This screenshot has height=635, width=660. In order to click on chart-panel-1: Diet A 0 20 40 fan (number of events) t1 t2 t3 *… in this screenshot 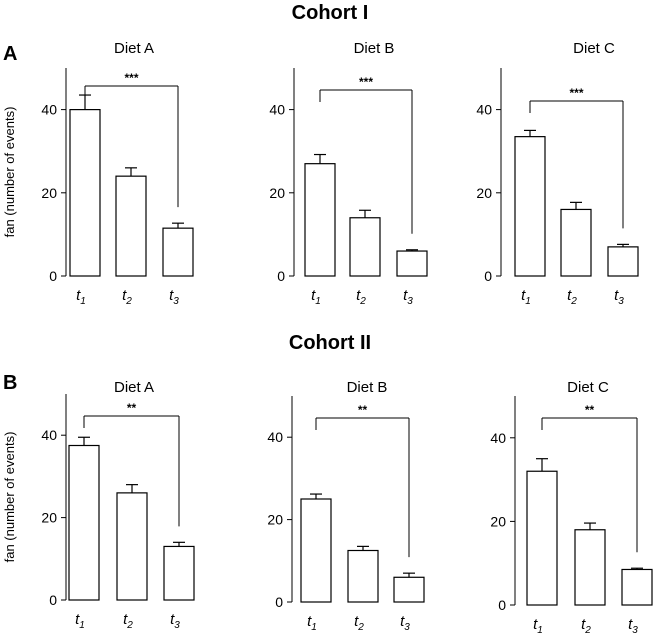, I will do `click(98, 173)`.